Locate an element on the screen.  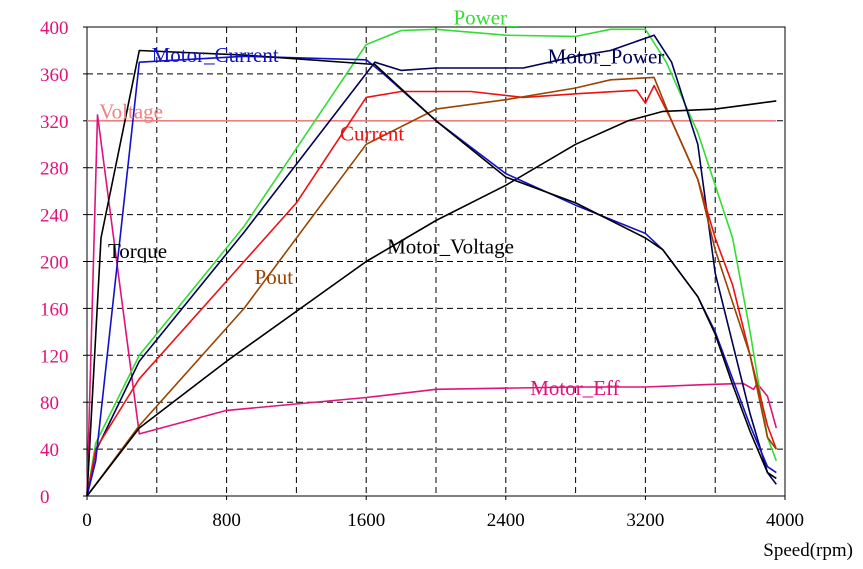
series-label-current: Current is located at coordinates (372, 134).